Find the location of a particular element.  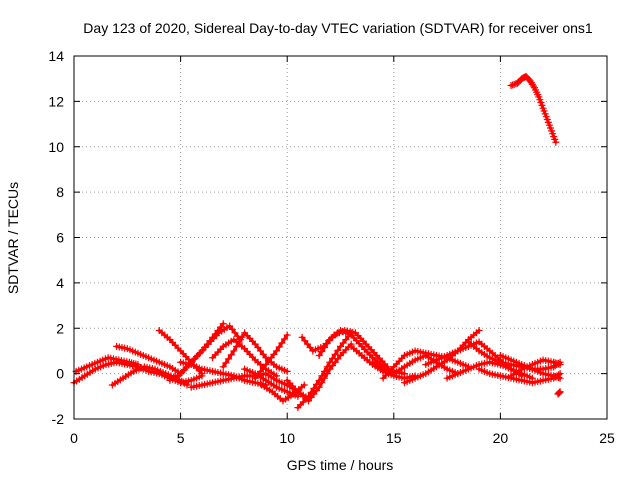

series-track-b is located at coordinates (107, 364).